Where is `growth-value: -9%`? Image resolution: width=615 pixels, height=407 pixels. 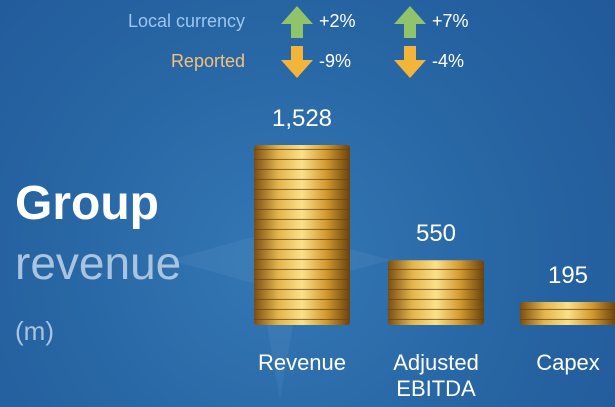
growth-value: -9% is located at coordinates (335, 61).